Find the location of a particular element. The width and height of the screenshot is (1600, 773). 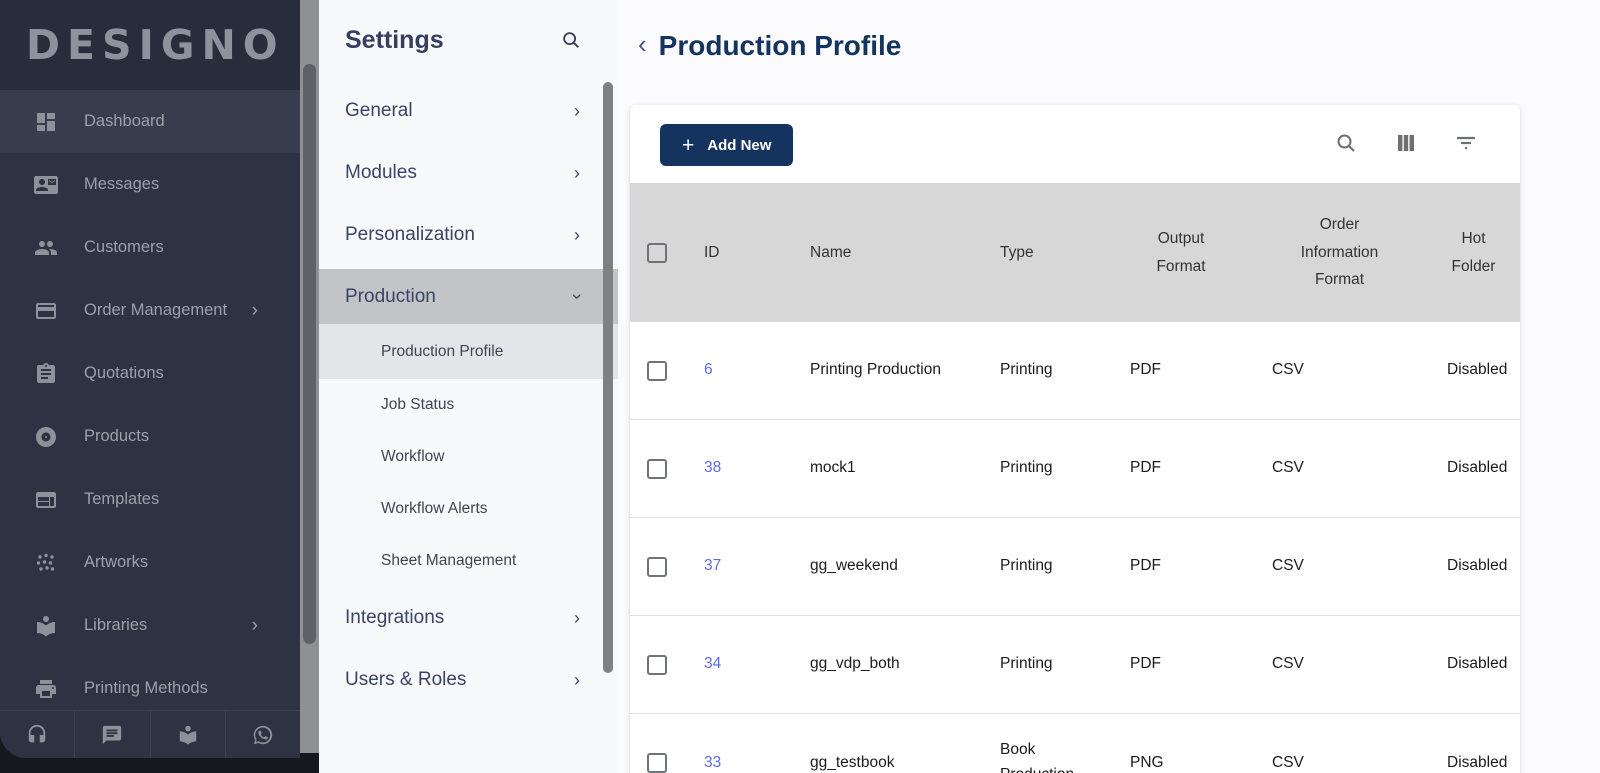

cell-name: gg_vdp_both is located at coordinates (855, 664).